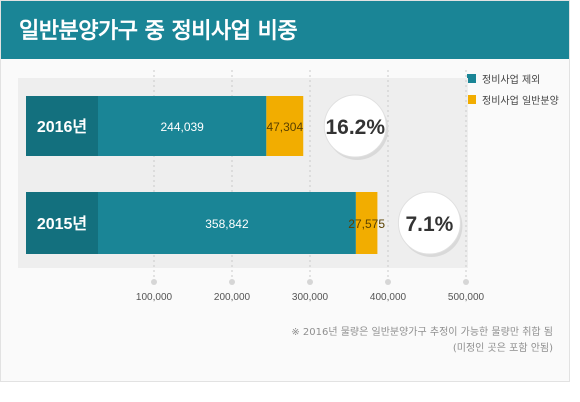 Image resolution: width=580 pixels, height=402 pixels. I want to click on x-tick-label: 500,000, so click(466, 297).